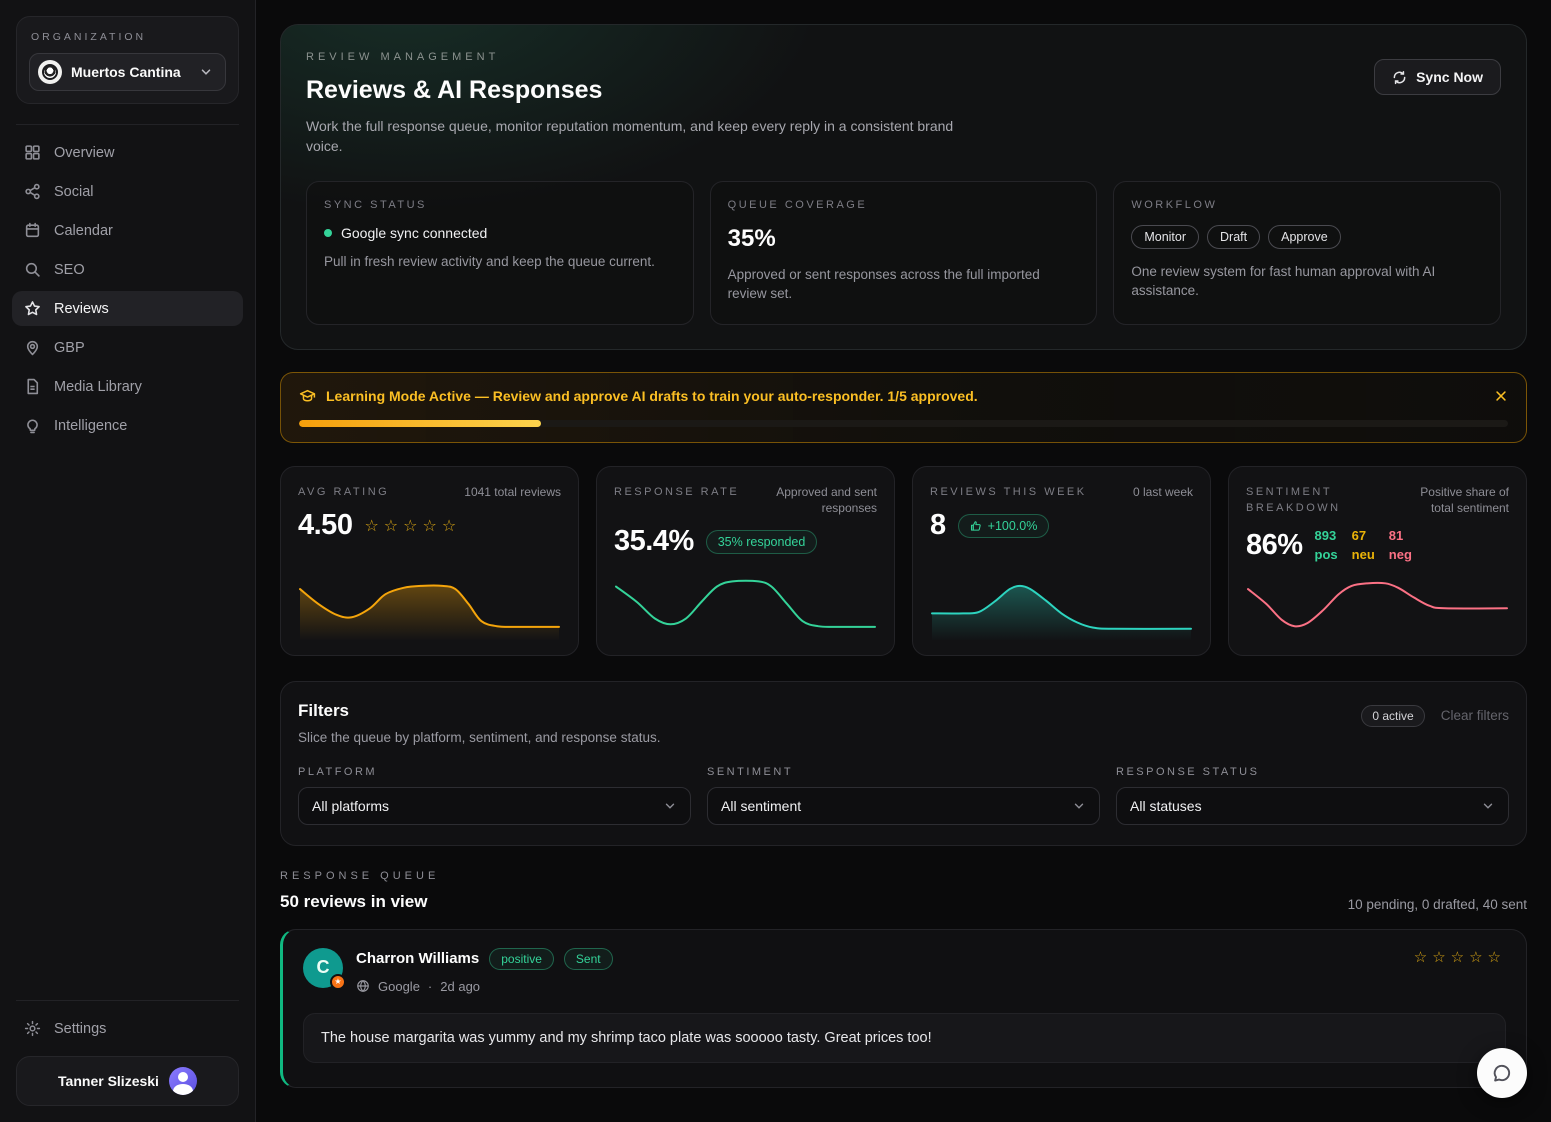  Describe the element at coordinates (1274, 544) in the screenshot. I see `sentiment-value: 86%` at that location.